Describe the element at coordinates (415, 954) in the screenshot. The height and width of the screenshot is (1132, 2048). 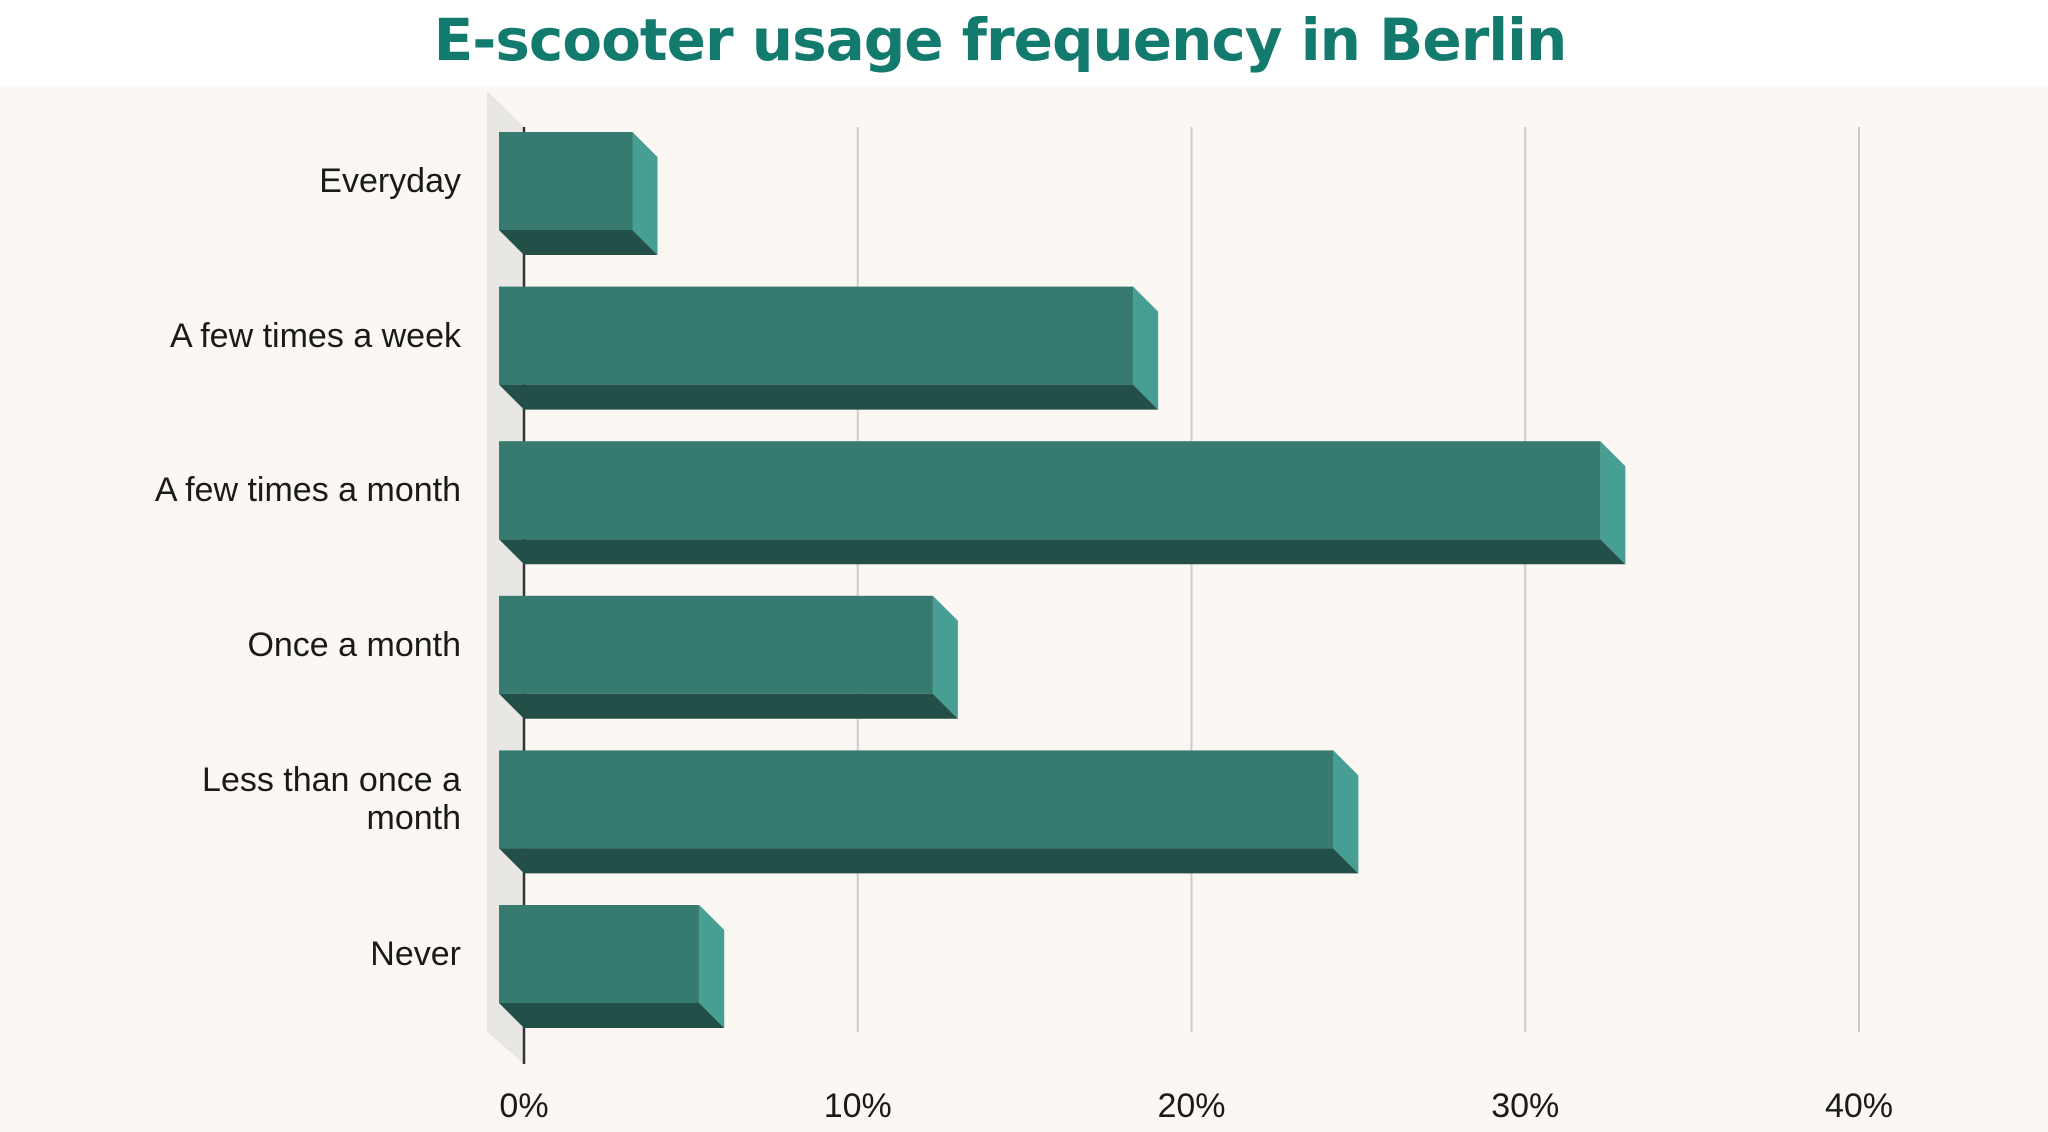
I see `y-tick-label: Never` at that location.